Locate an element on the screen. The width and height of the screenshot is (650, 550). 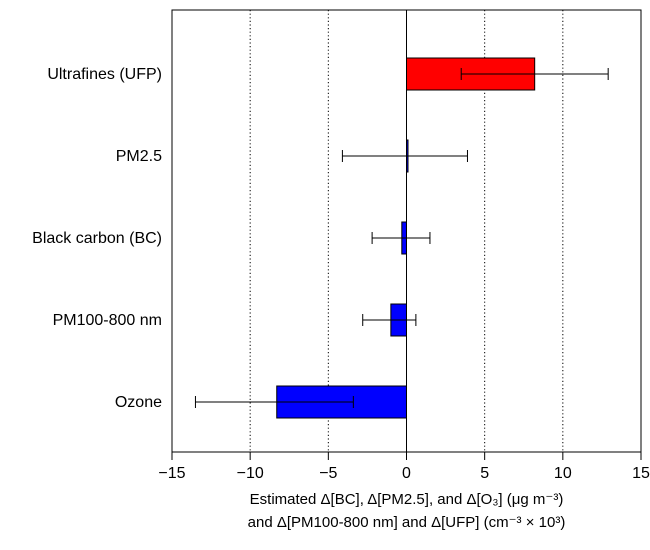
x-tick-label: 0 is located at coordinates (406, 473).